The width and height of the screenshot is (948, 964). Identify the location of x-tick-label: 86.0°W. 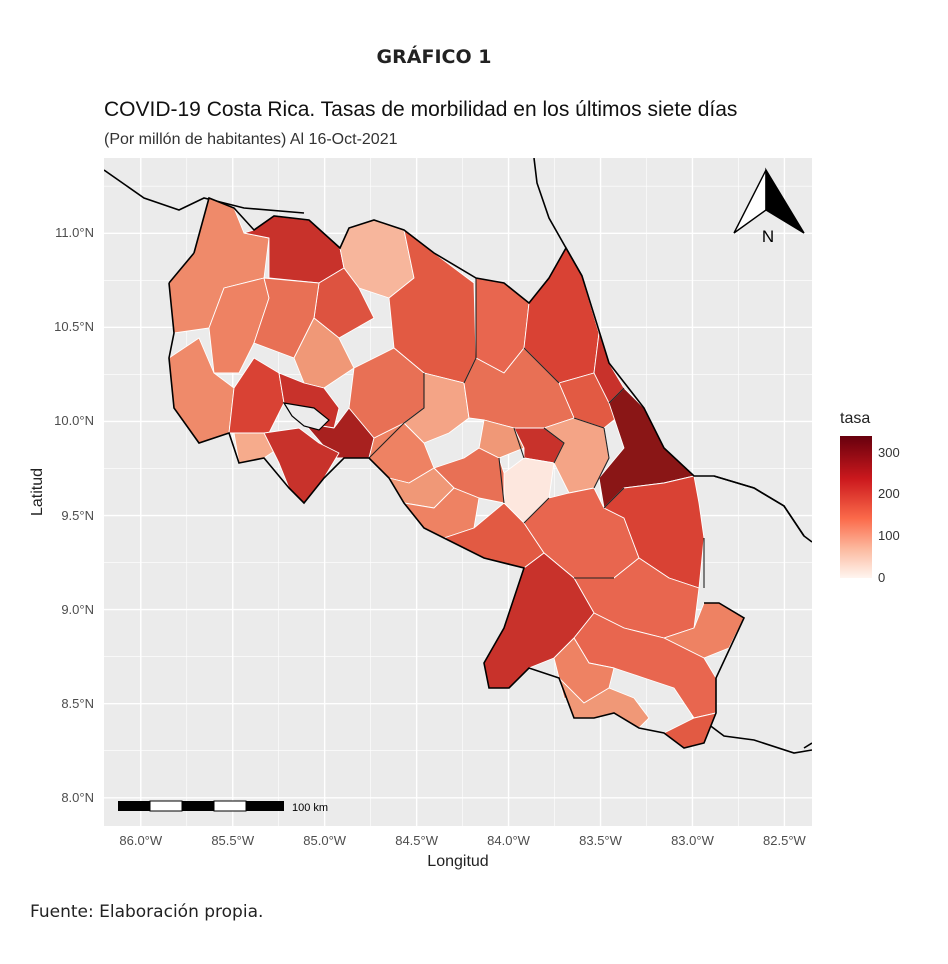
(141, 840).